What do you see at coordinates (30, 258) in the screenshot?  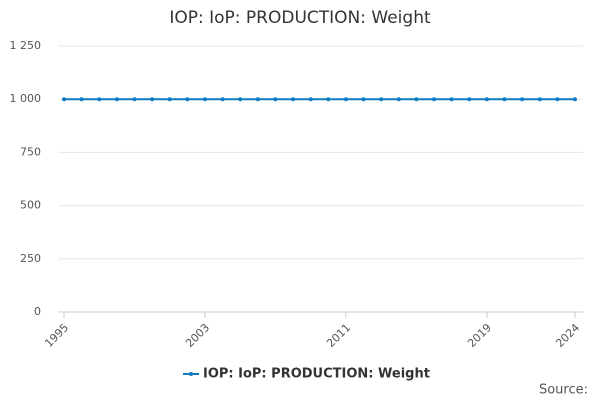 I see `y-tick-label: 250` at bounding box center [30, 258].